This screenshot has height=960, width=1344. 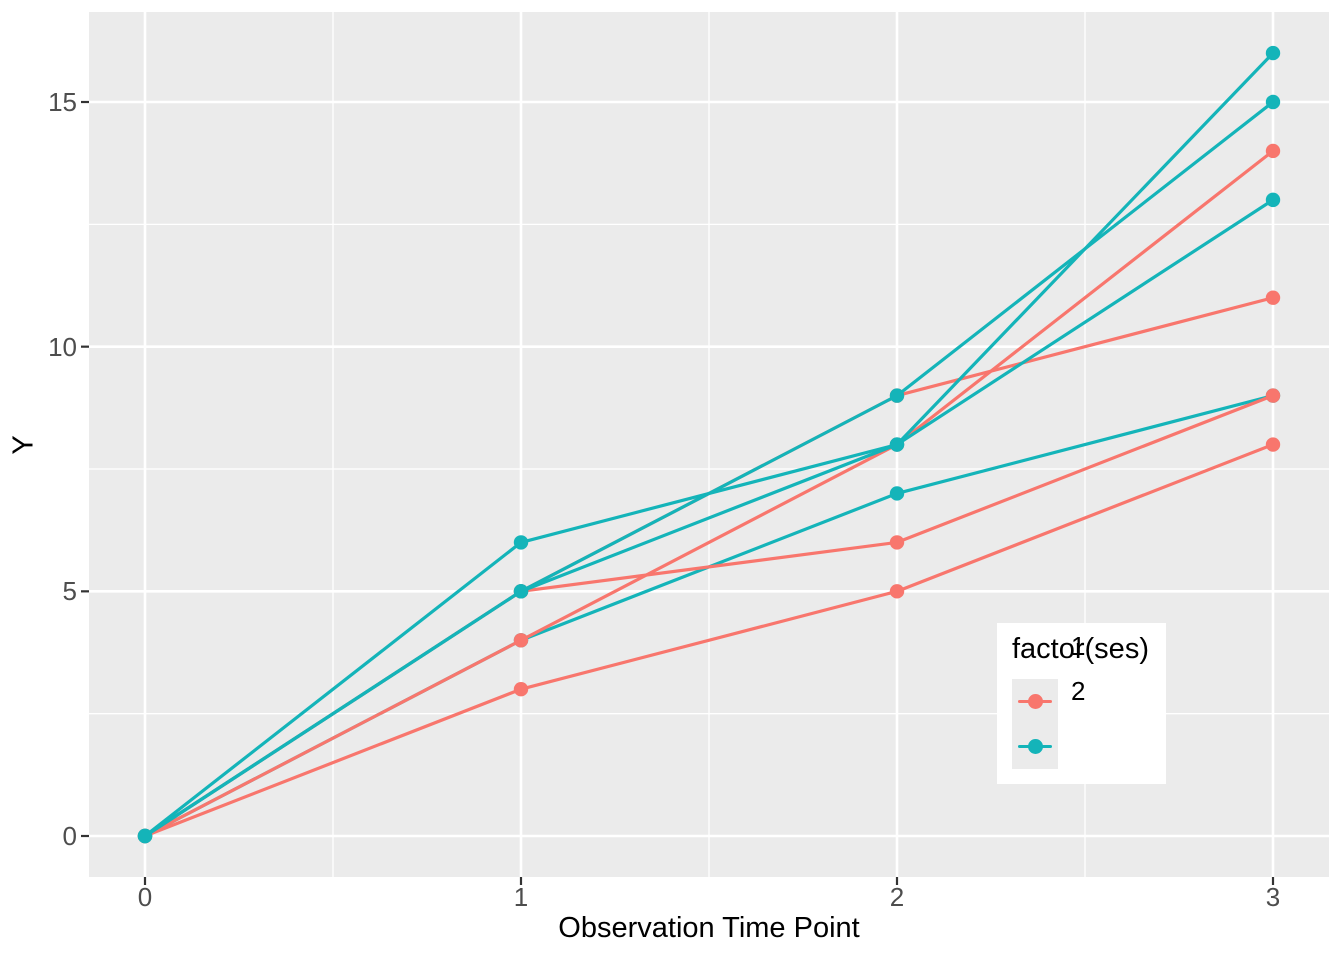 What do you see at coordinates (62, 102) in the screenshot?
I see `y-tick-label-15: 15` at bounding box center [62, 102].